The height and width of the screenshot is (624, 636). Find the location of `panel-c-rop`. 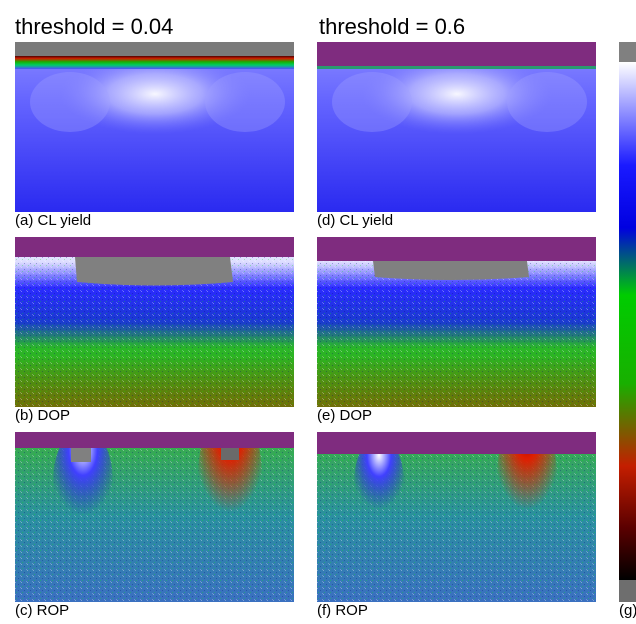

panel-c-rop is located at coordinates (154, 517).